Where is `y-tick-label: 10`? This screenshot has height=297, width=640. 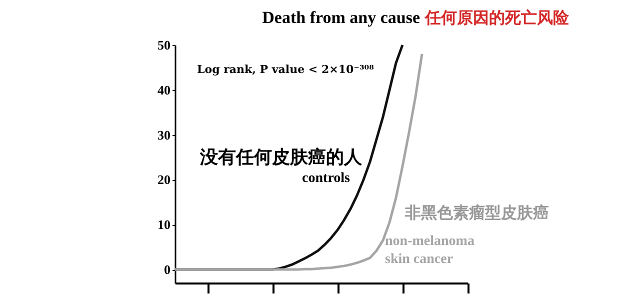 y-tick-label: 10 is located at coordinates (164, 224).